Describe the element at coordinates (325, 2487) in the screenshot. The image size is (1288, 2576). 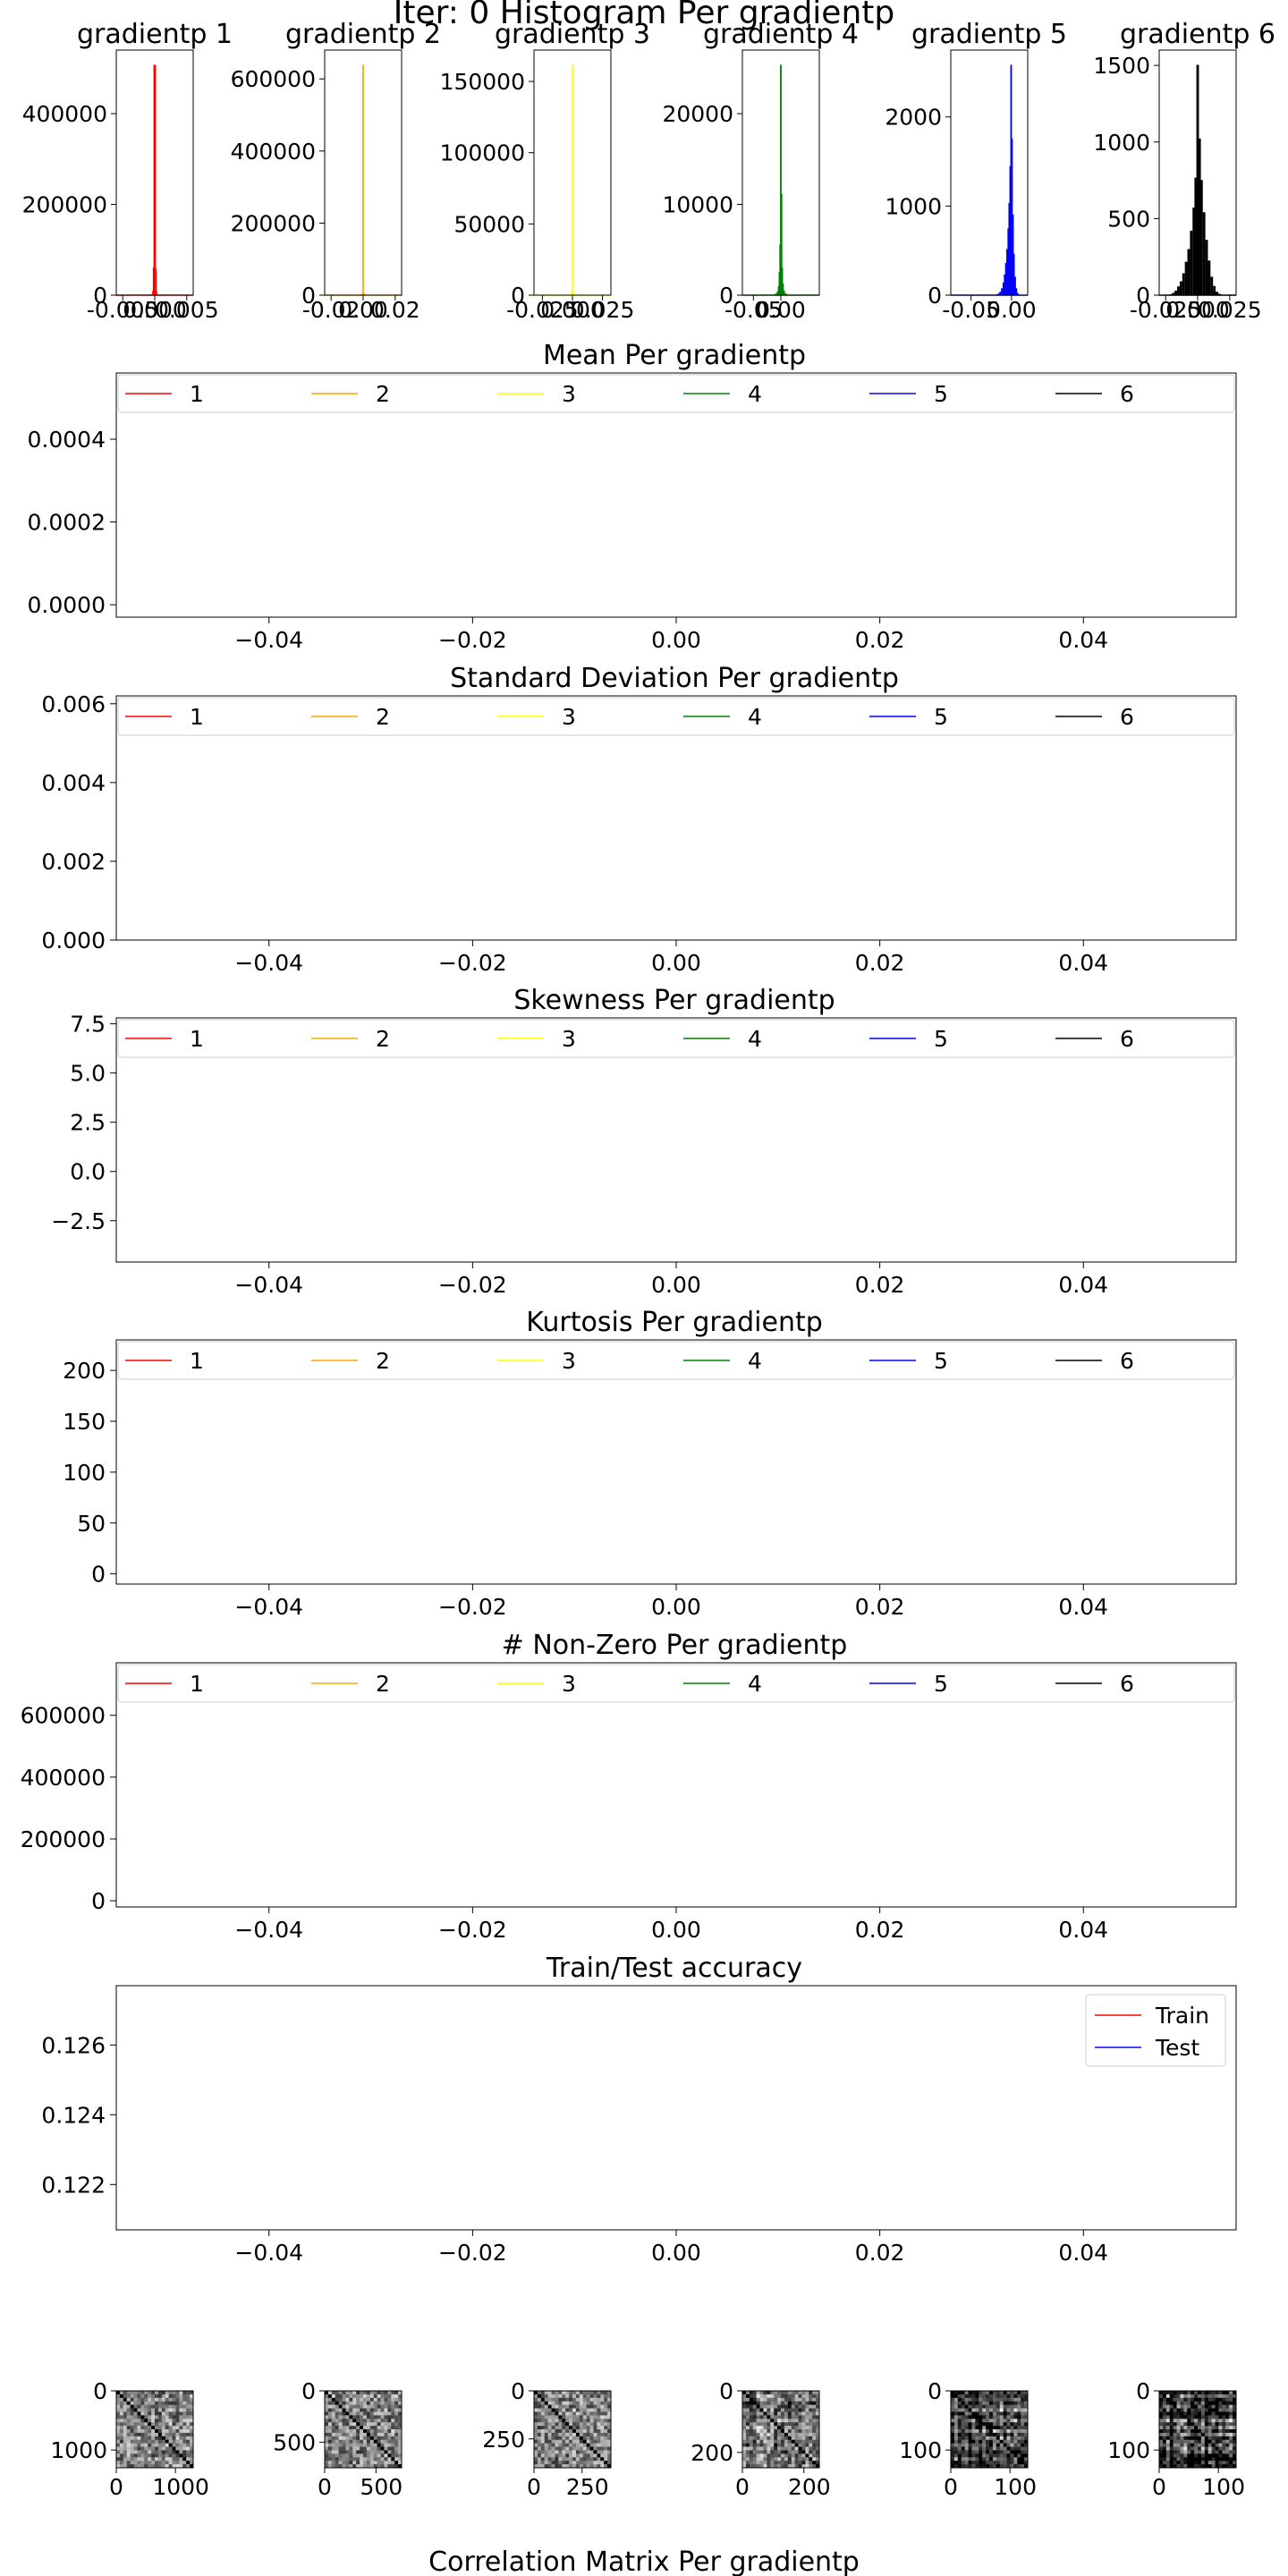
I see `x-tick-label: 0` at that location.